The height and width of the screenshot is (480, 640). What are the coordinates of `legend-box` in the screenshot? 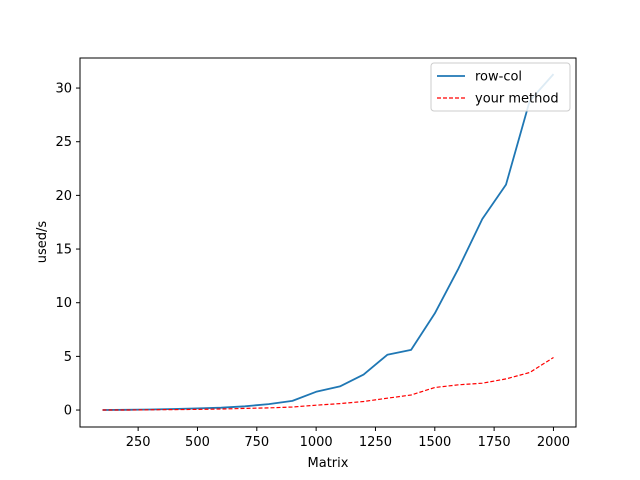 It's located at (500, 87).